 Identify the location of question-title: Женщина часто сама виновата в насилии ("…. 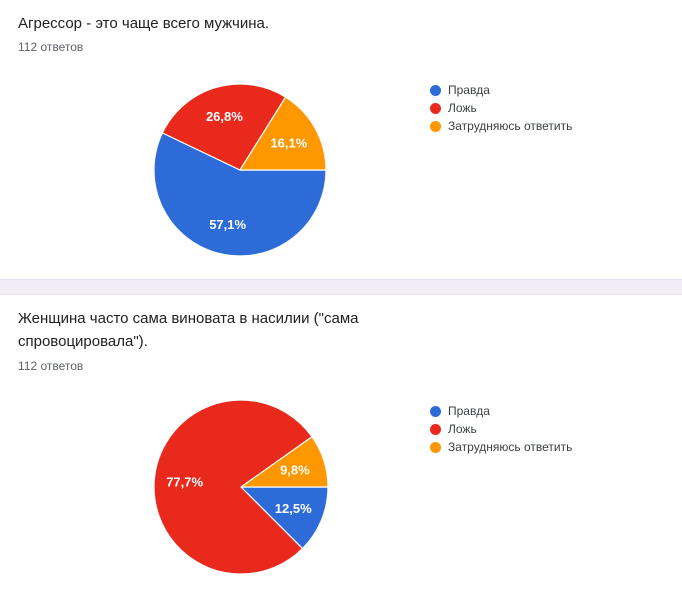
(188, 330).